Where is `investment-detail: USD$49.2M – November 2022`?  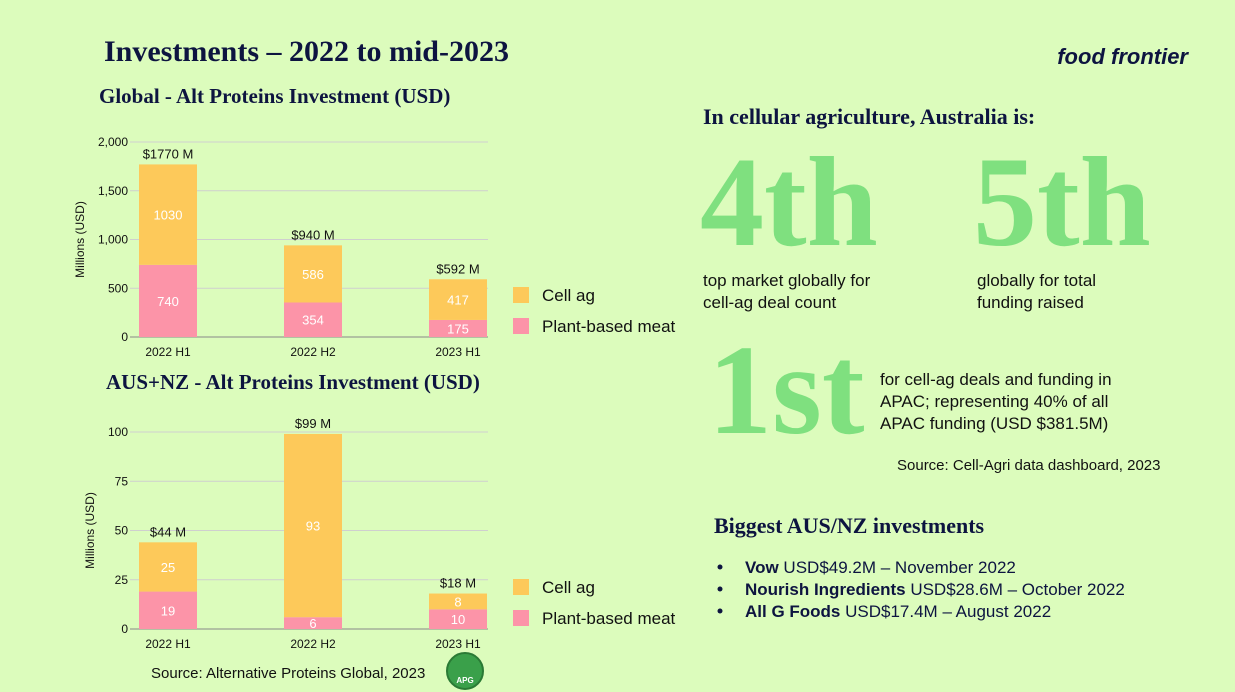
investment-detail: USD$49.2M – November 2022 is located at coordinates (899, 567).